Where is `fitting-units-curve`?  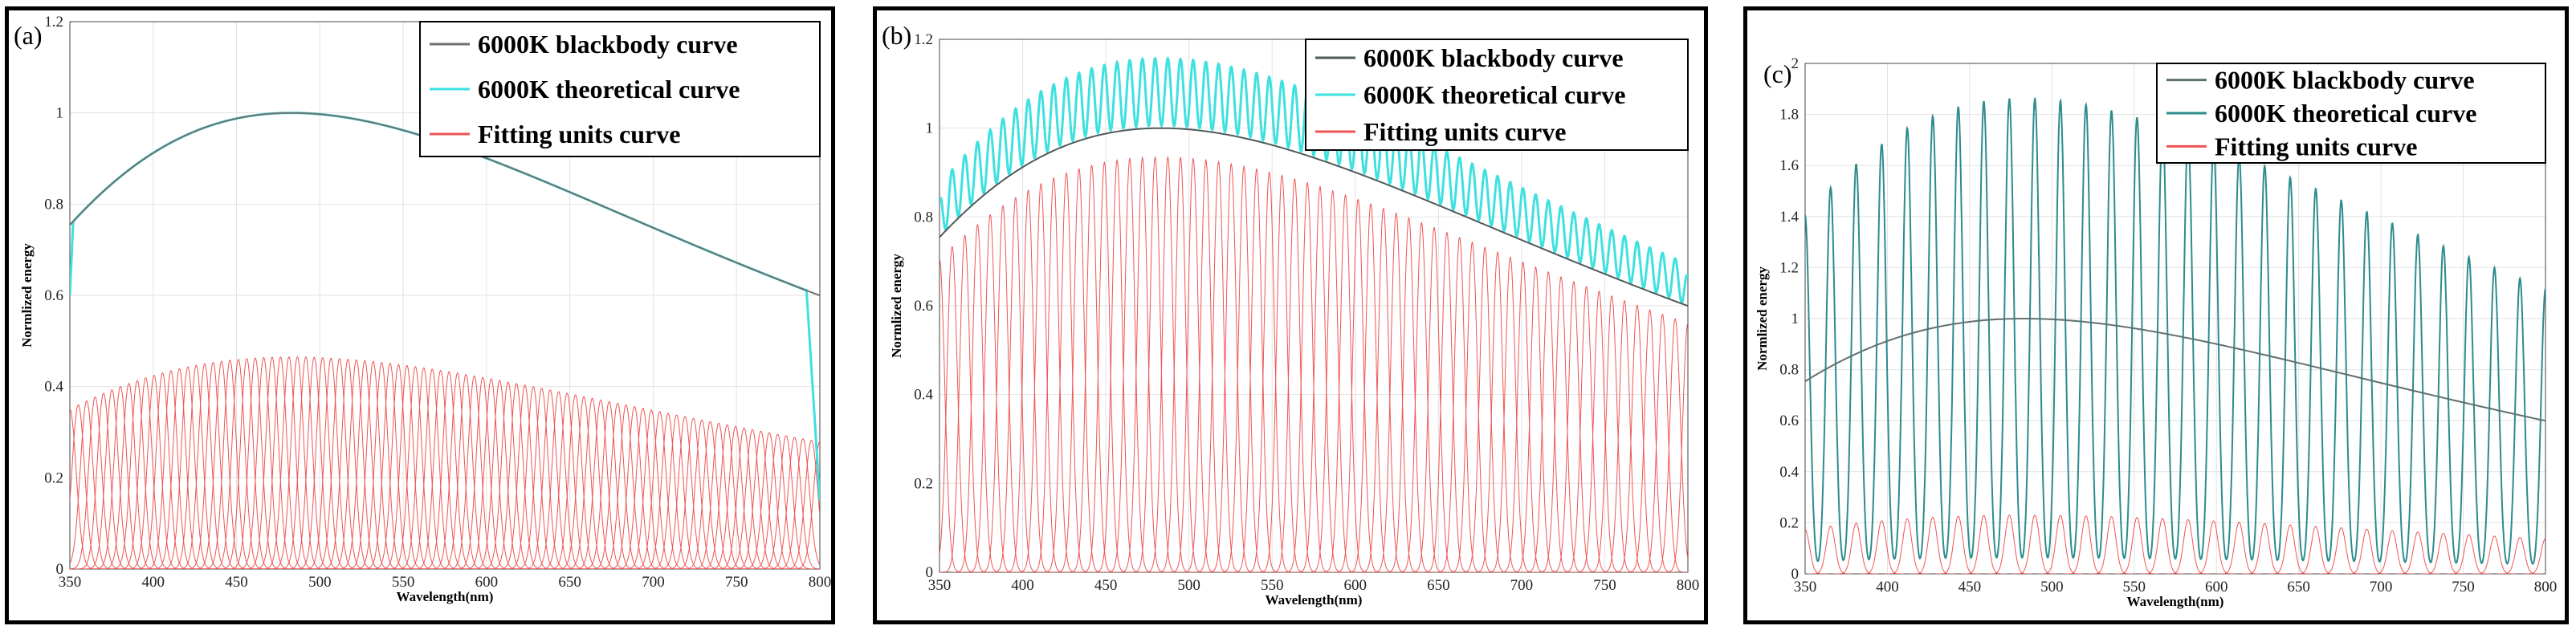
fitting-units-curve is located at coordinates (2175, 544).